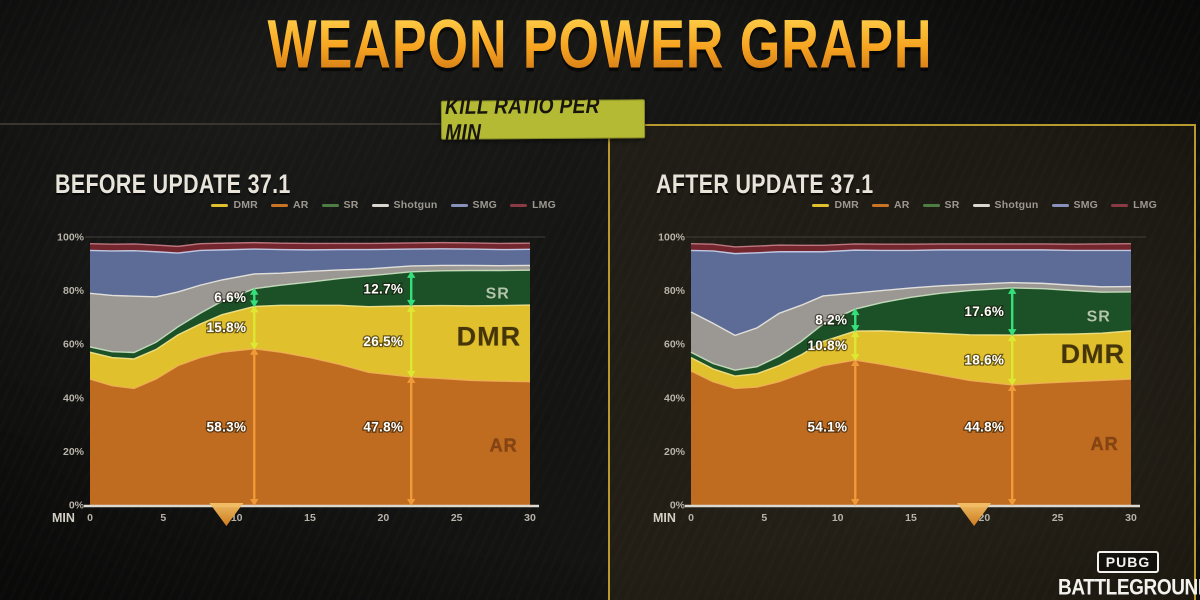  Describe the element at coordinates (415, 205) in the screenshot. I see `legend-label: Shotgun` at that location.